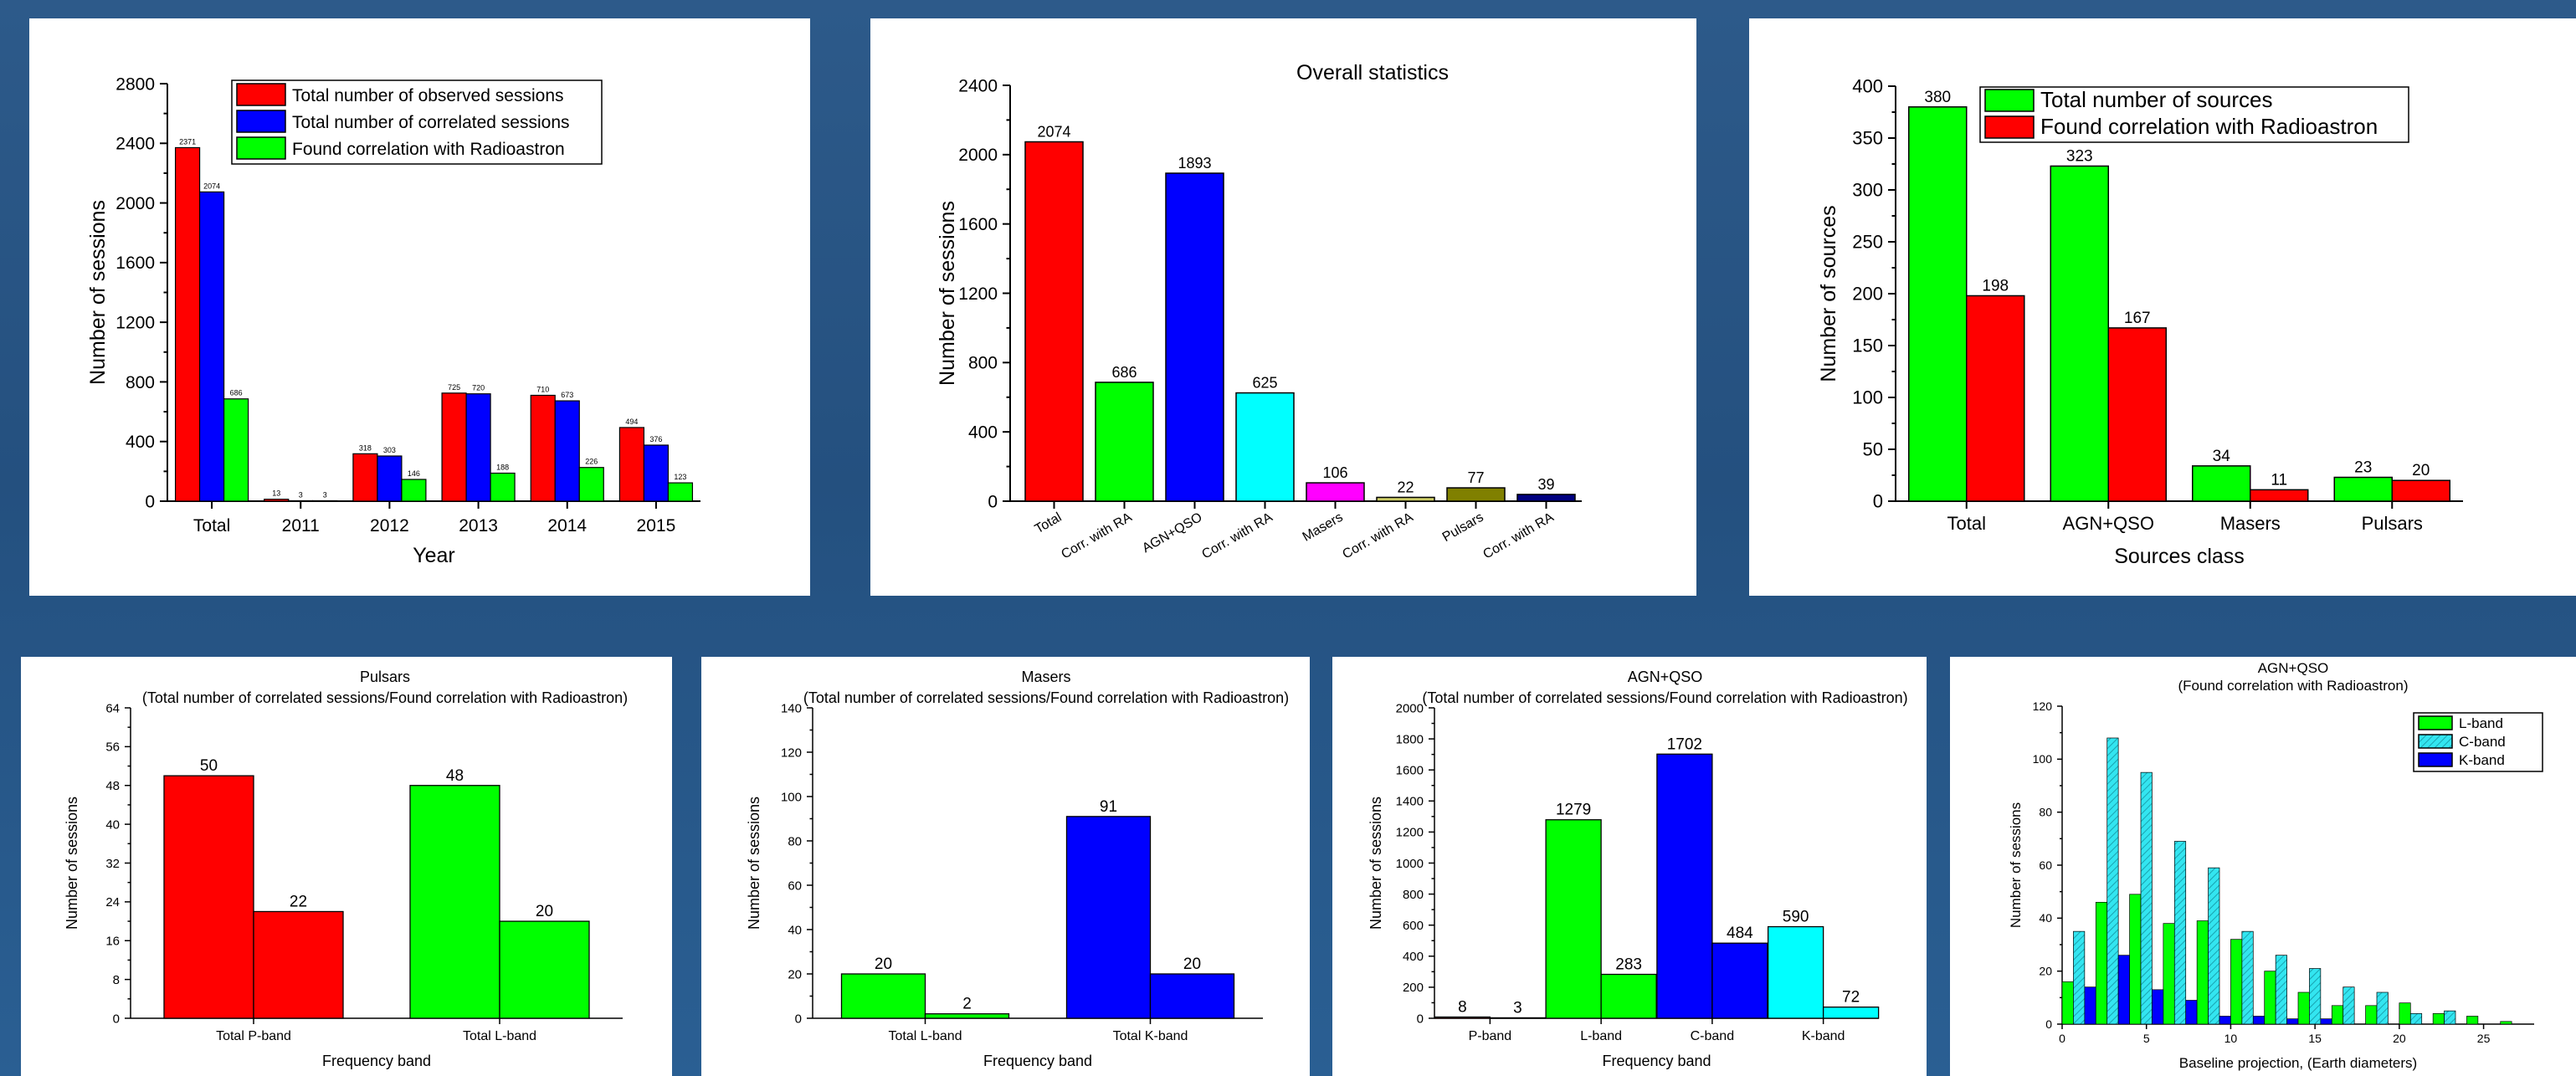  Describe the element at coordinates (478, 388) in the screenshot. I see `data-label: 720` at that location.